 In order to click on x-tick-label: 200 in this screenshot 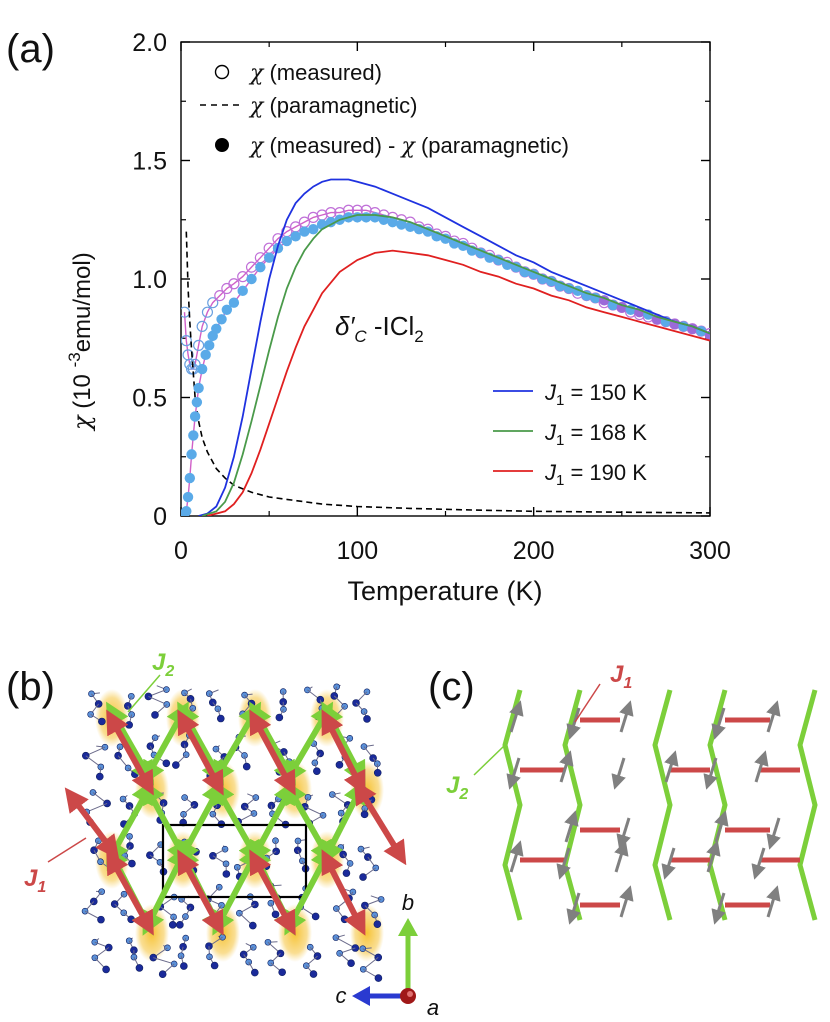, I will do `click(534, 551)`.